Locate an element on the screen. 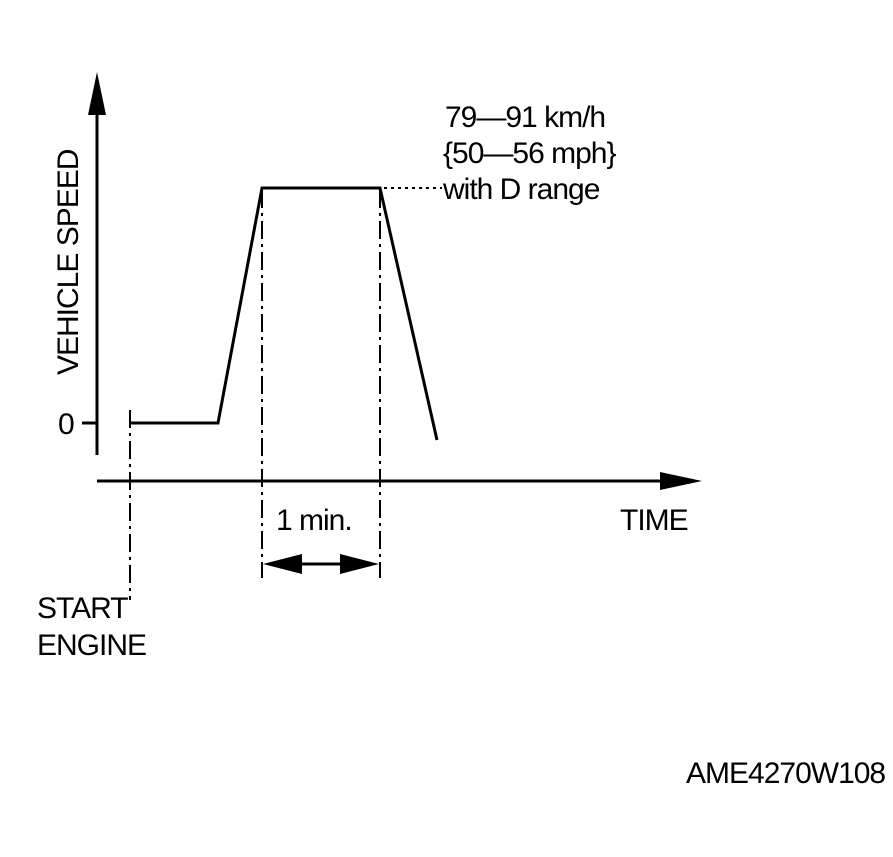 The image size is (893, 857). start-label: START is located at coordinates (82, 608).